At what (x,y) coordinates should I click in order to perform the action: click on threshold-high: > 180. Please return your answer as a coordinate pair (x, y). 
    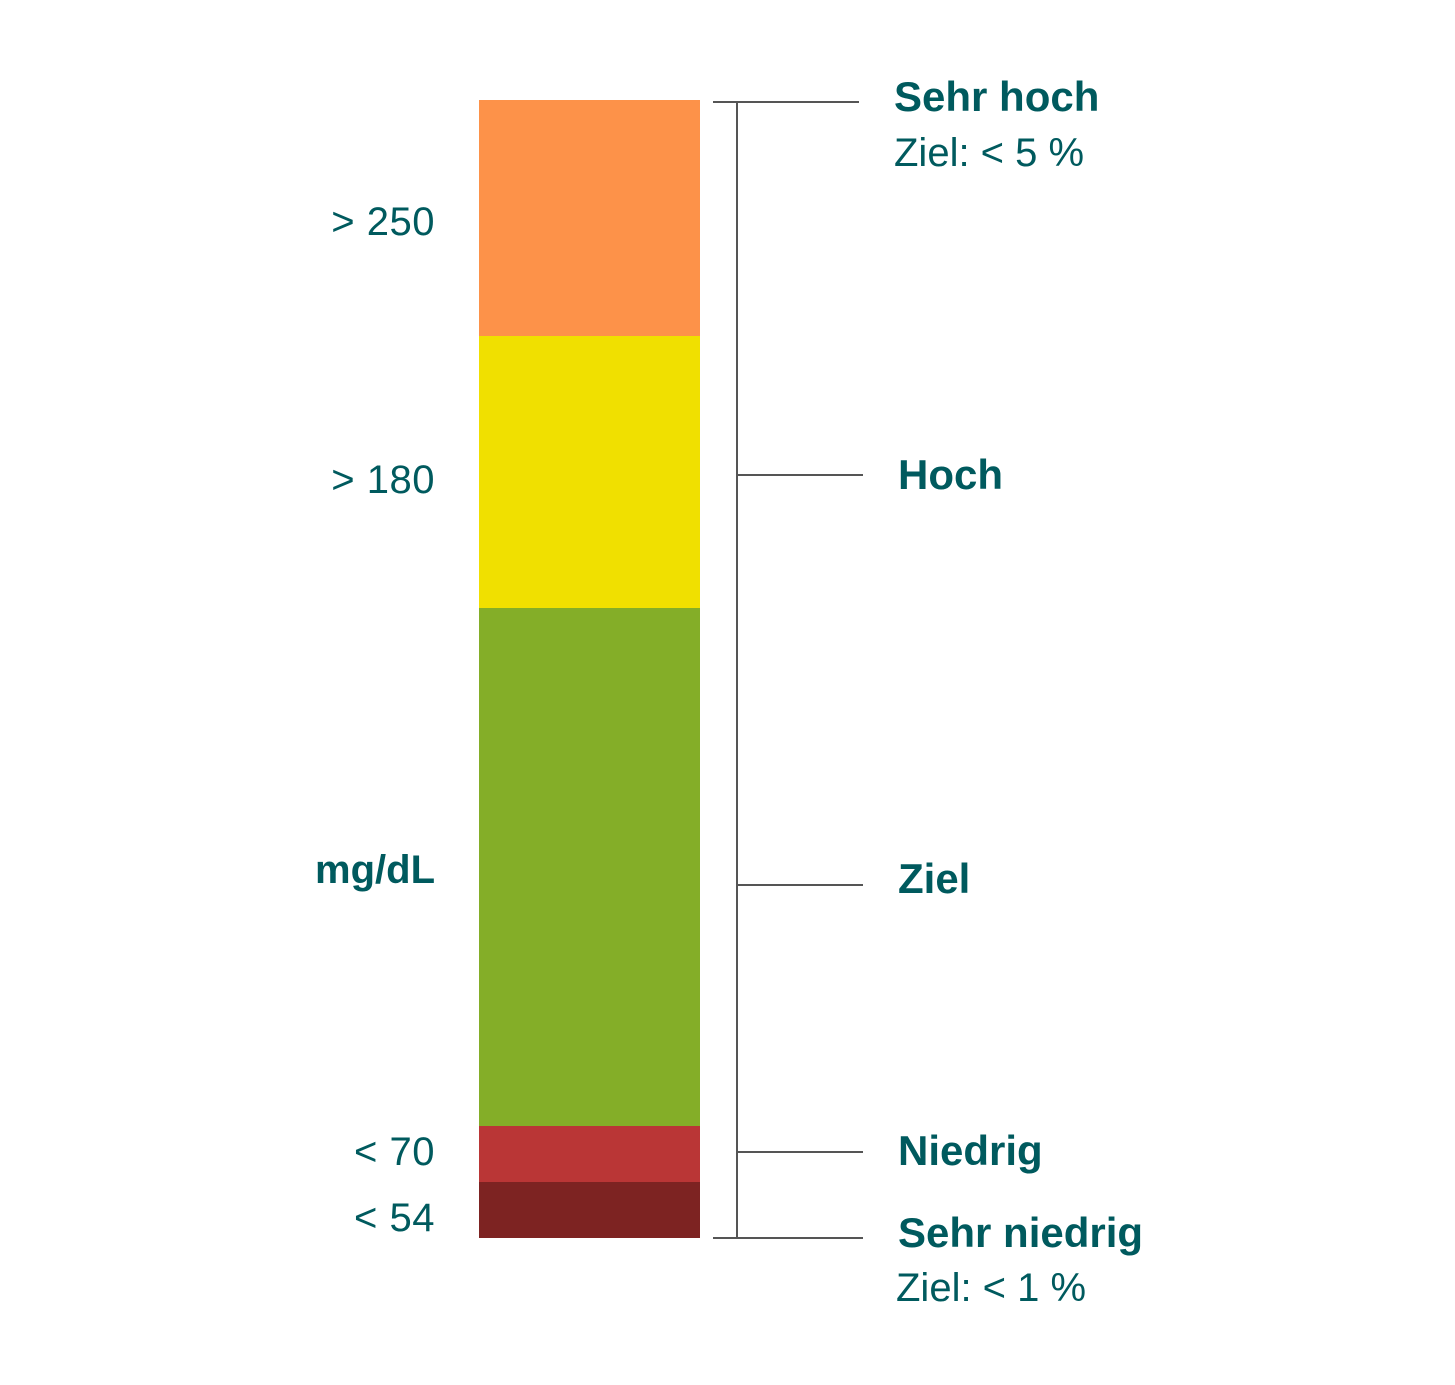
    Looking at the image, I should click on (383, 480).